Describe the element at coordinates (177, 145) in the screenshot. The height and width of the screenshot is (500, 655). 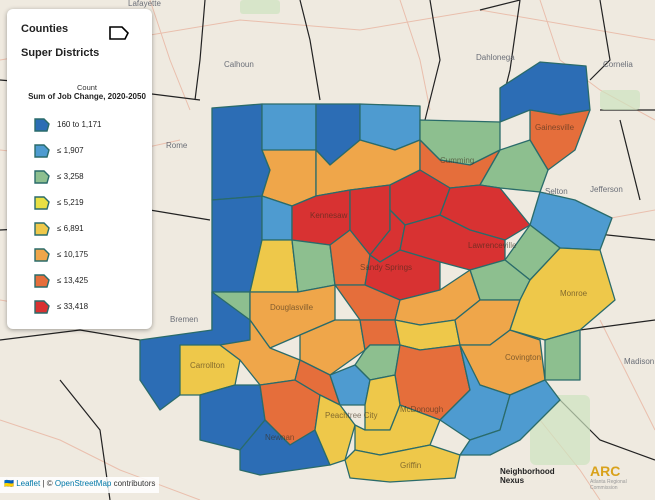
I see `place-rome: Rome` at that location.